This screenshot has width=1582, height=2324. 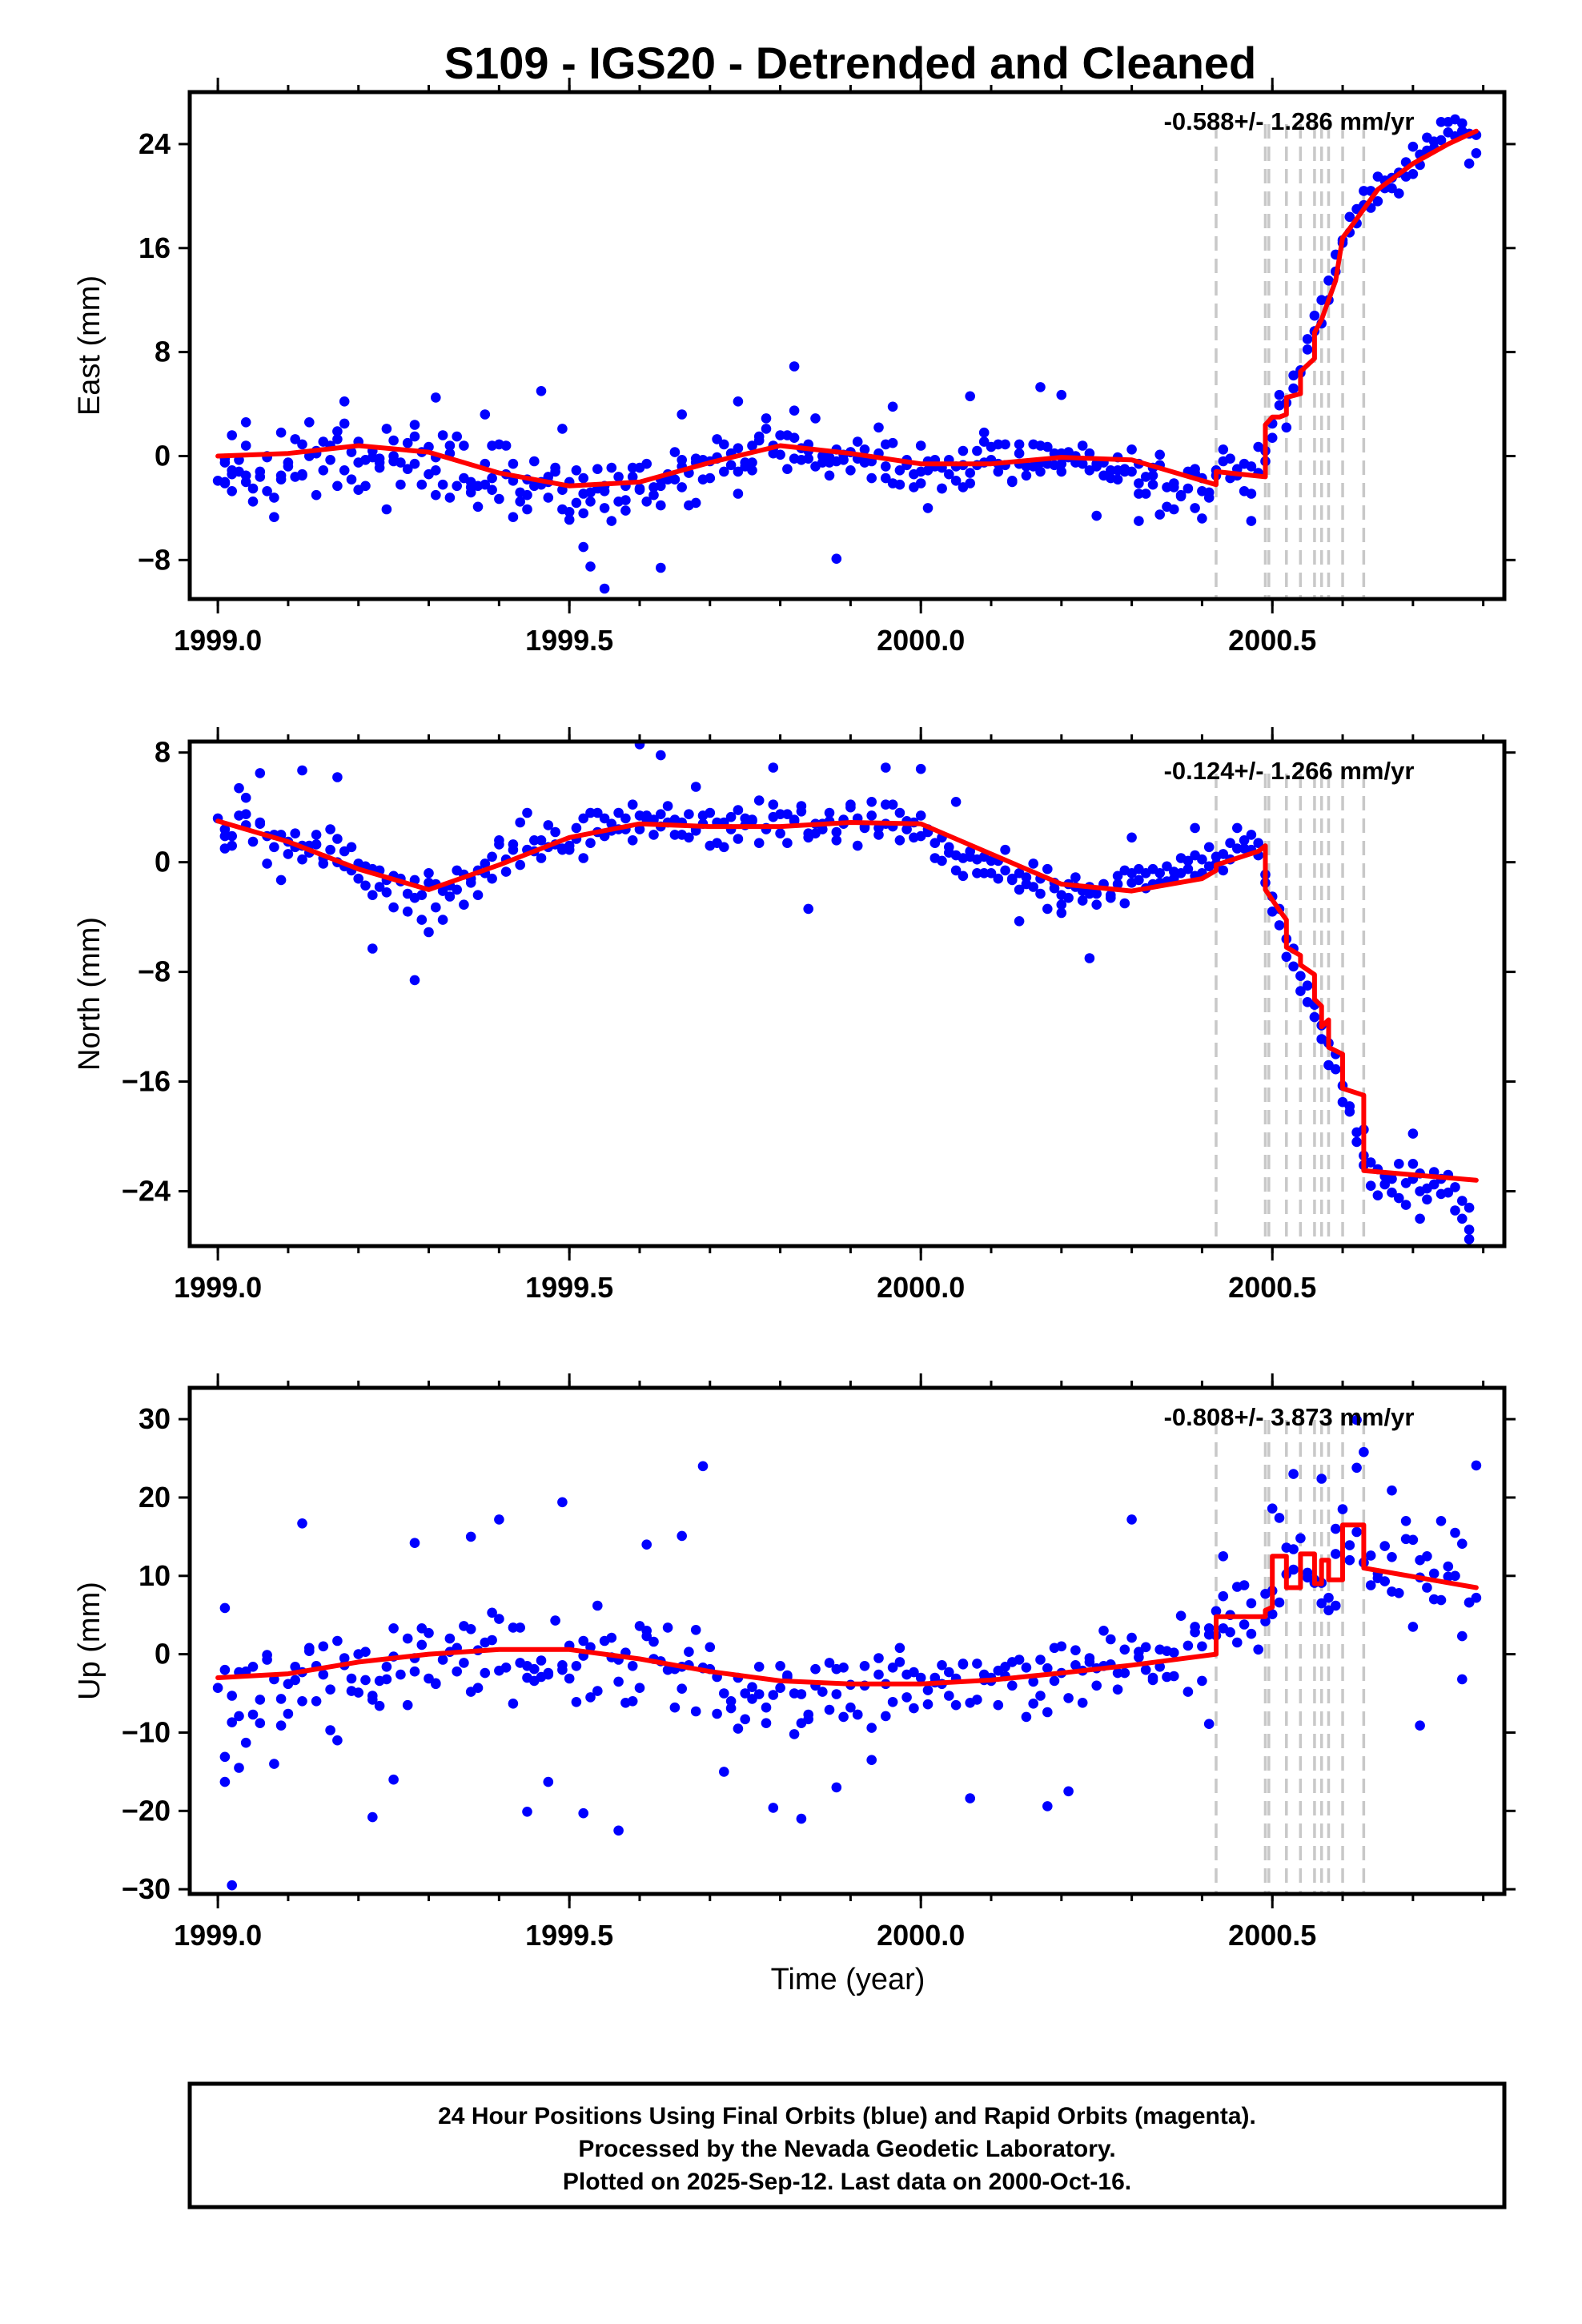 I want to click on up-y-tick-label-1: −20, so click(x=146, y=1810).